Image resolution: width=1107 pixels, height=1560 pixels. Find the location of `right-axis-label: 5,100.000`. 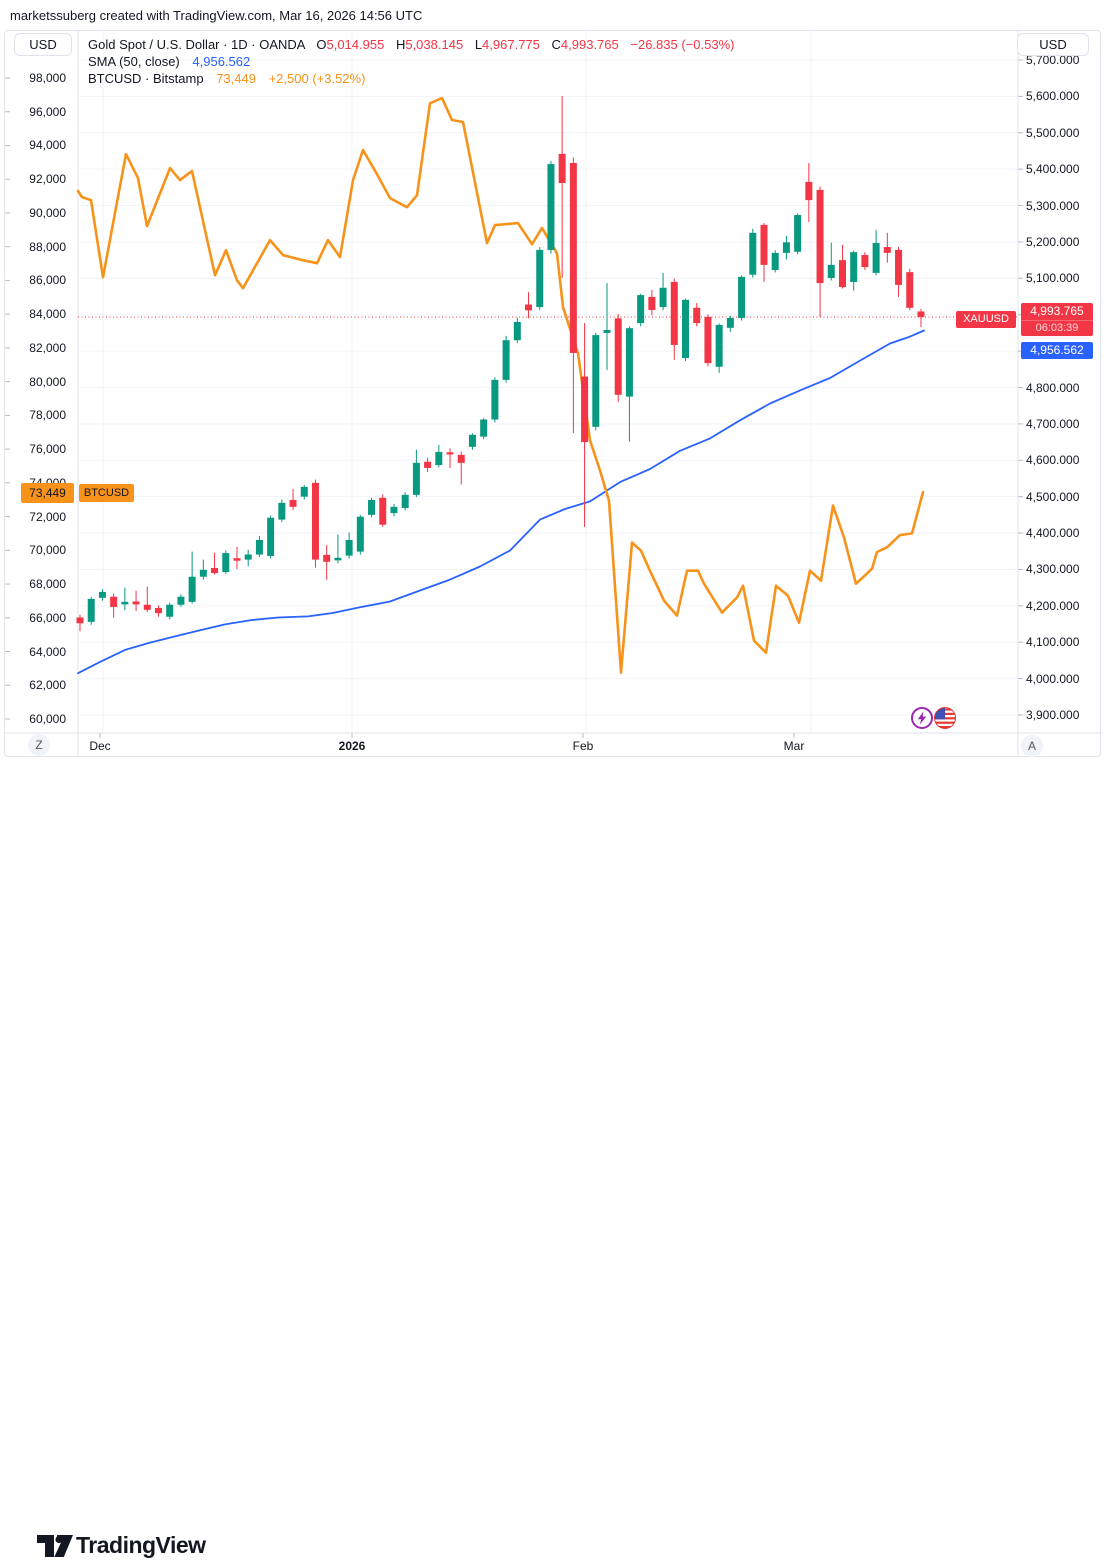

right-axis-label: 5,100.000 is located at coordinates (1053, 278).